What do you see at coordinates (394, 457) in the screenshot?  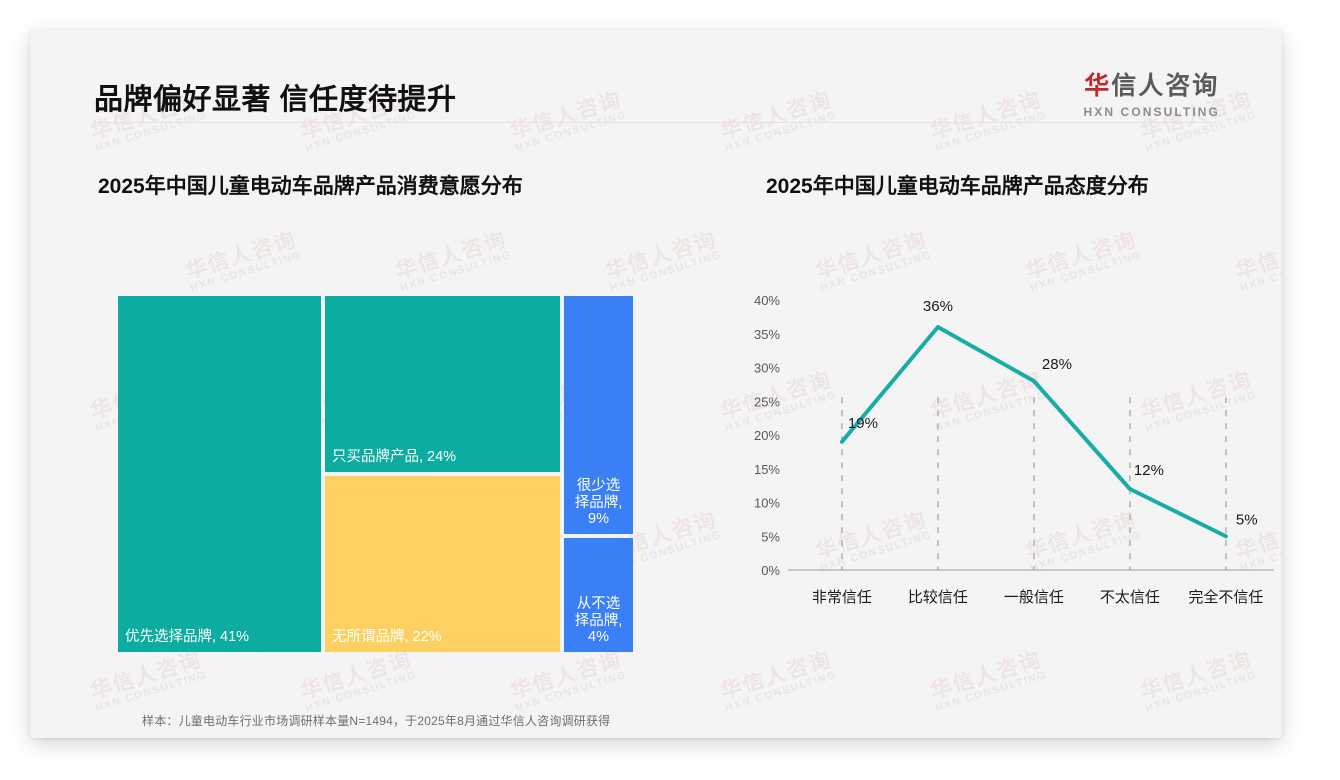 I see `treemap-cell-label: 只买品牌产品, 24%` at bounding box center [394, 457].